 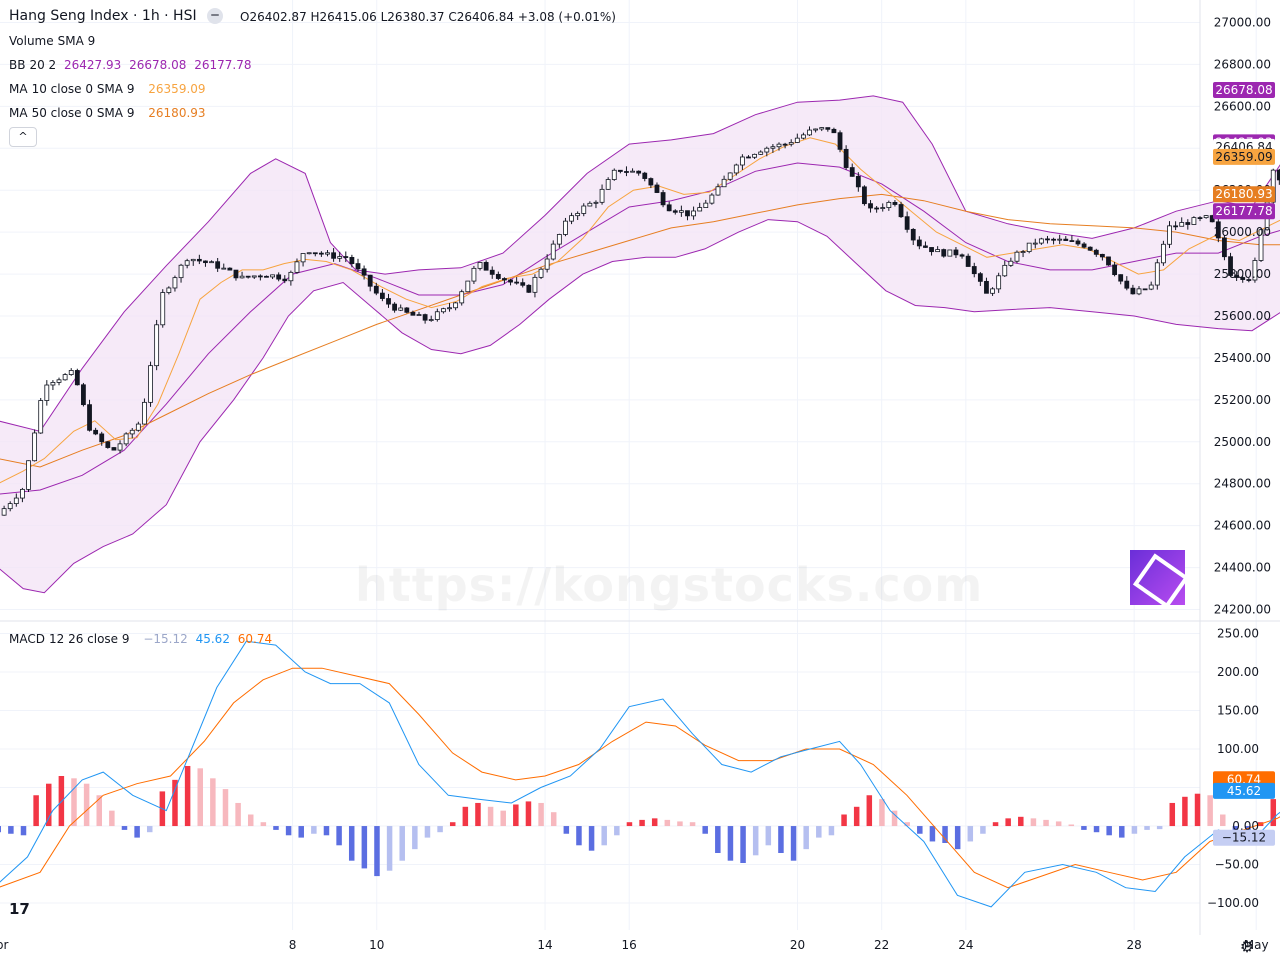 I want to click on tag-ma10-bg, so click(x=1244, y=156).